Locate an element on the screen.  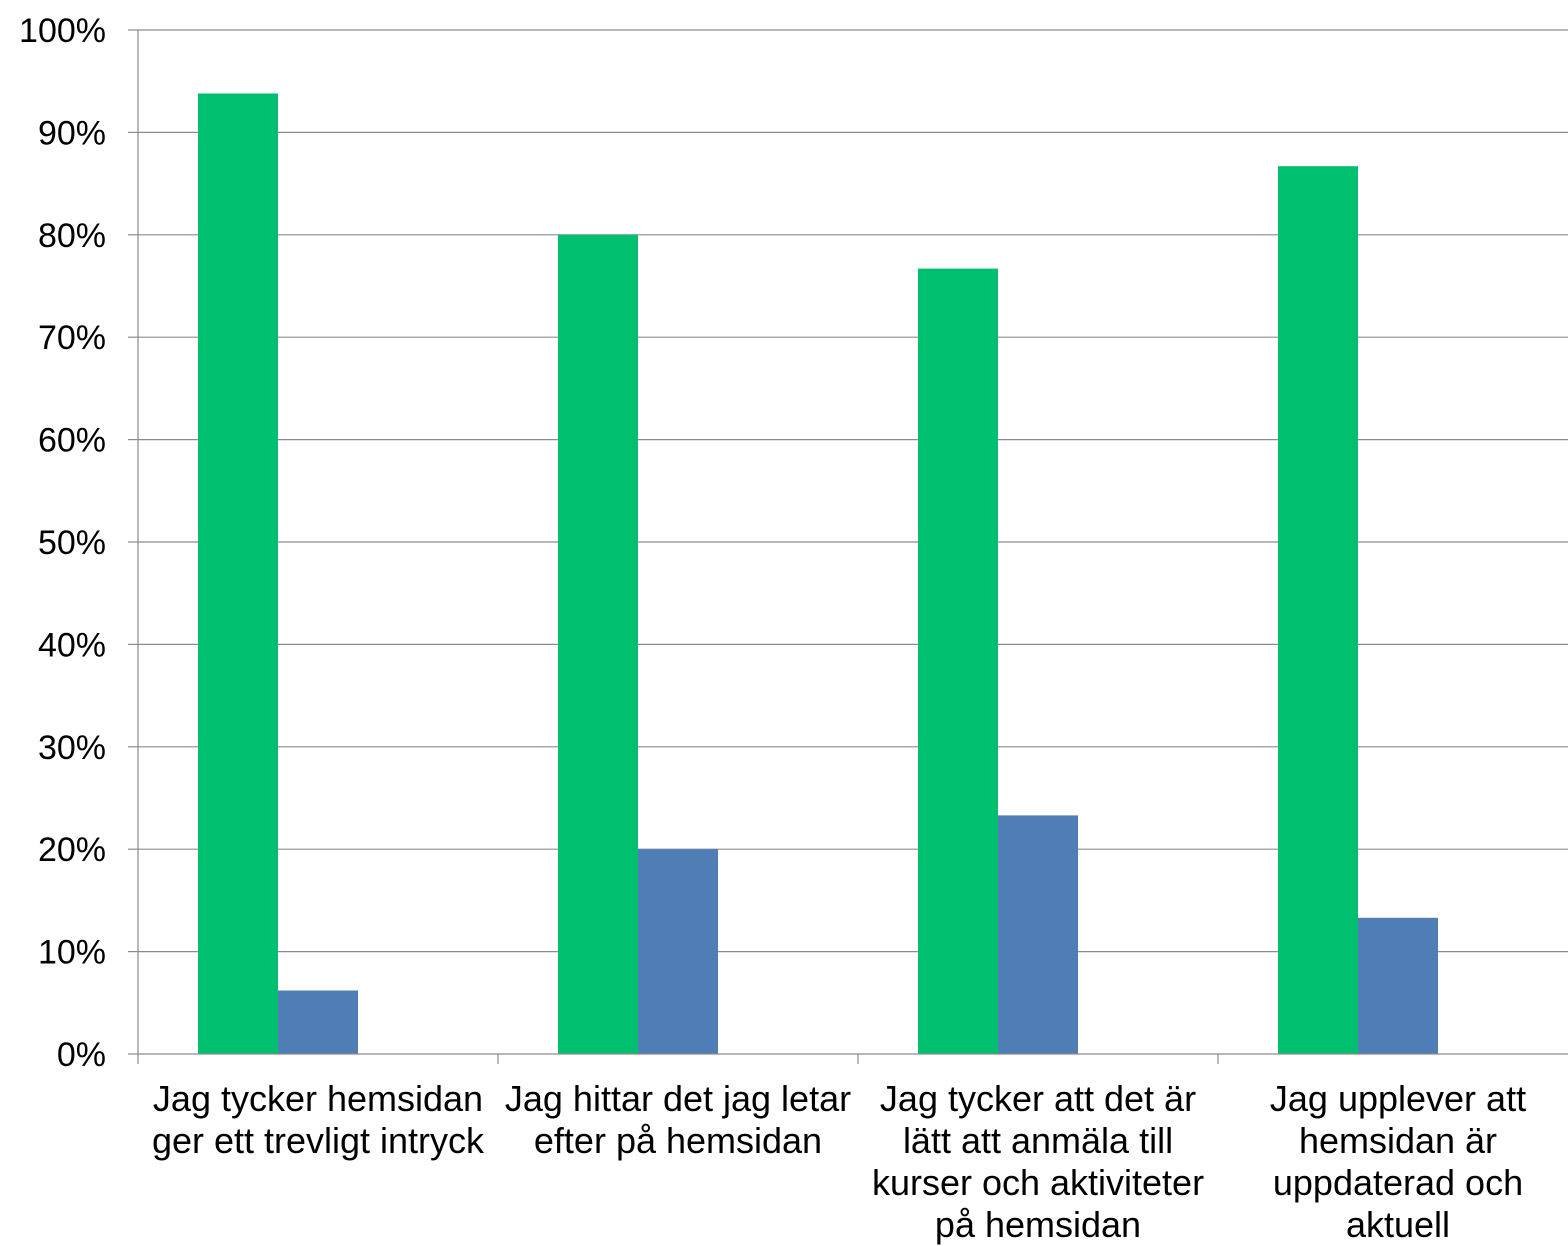
x-category-label-line: efter på hemsidan is located at coordinates (678, 1140).